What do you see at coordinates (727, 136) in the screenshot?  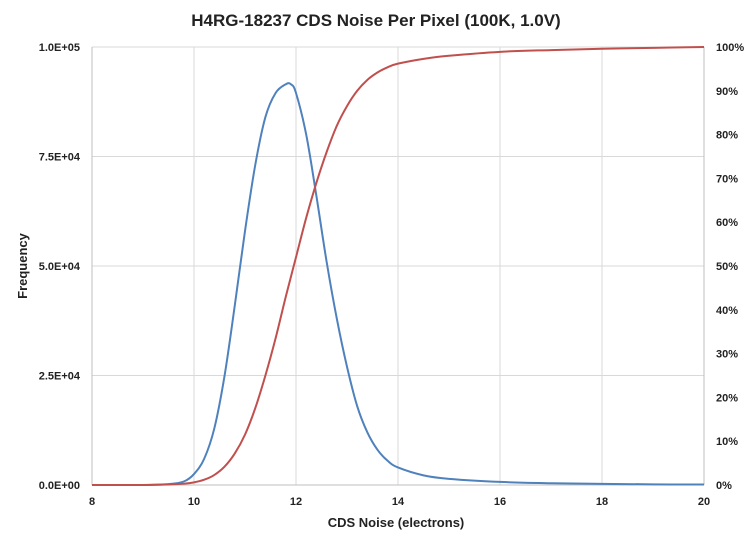 I see `y2-tick-label: 80%` at bounding box center [727, 136].